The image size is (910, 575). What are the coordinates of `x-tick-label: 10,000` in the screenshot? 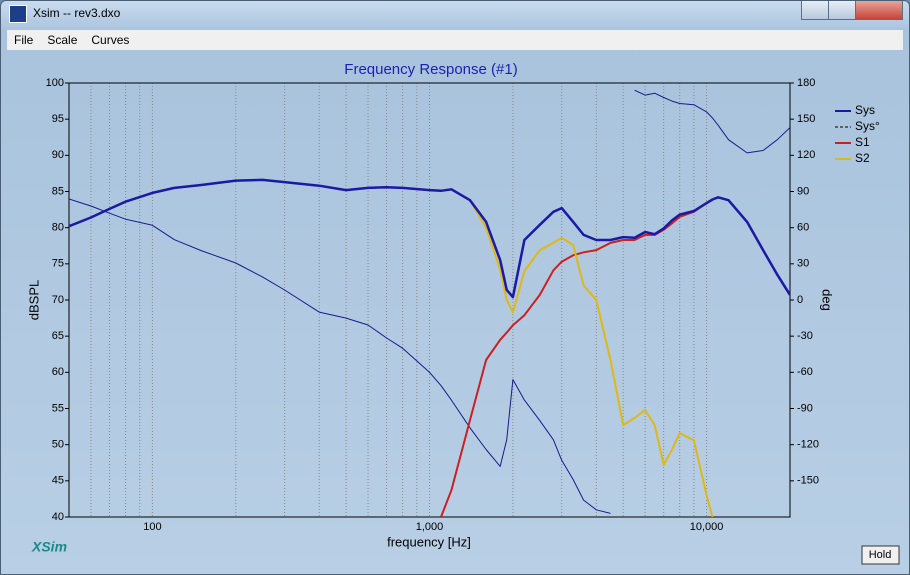 It's located at (707, 527).